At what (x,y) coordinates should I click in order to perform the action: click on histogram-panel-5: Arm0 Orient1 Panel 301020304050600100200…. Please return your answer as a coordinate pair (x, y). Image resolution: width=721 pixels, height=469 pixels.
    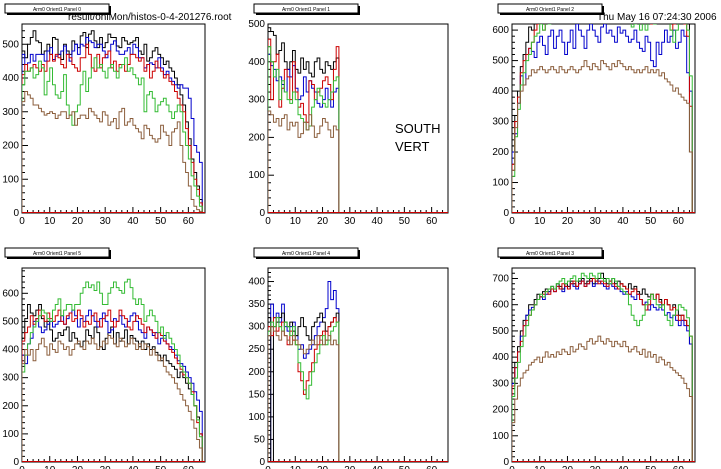
    Looking at the image, I should click on (594, 358).